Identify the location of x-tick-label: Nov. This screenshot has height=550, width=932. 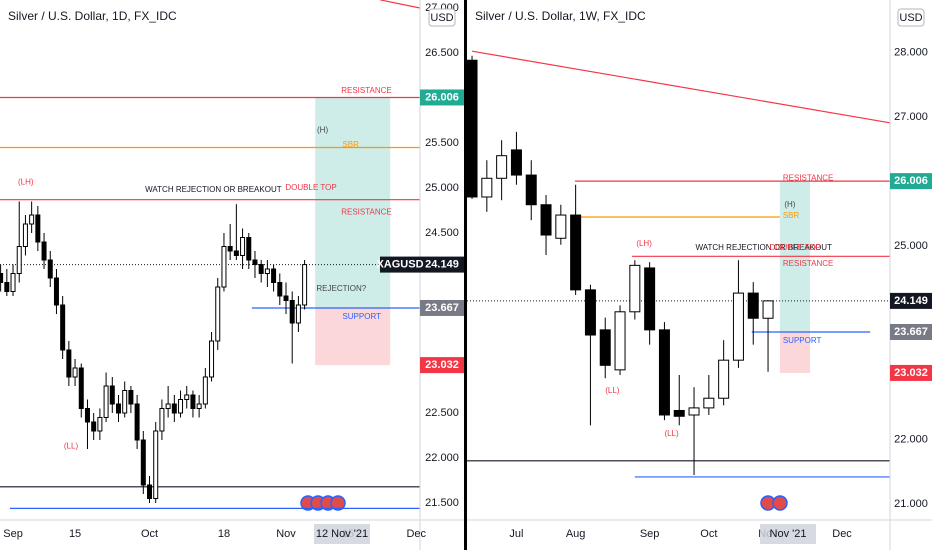
(286, 534).